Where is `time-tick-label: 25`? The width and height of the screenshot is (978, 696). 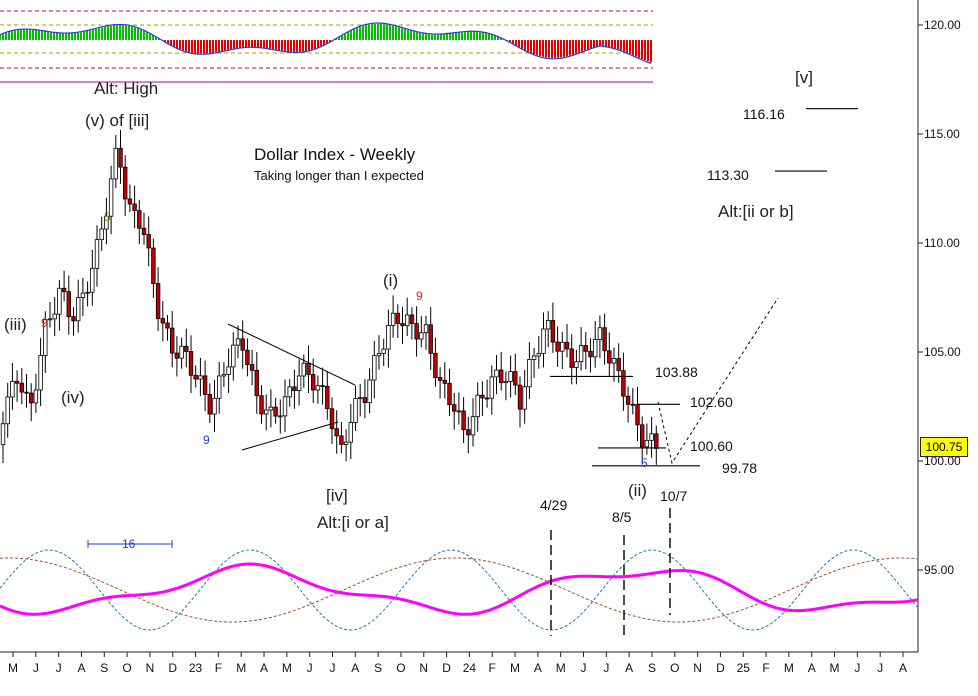
time-tick-label: 25 is located at coordinates (744, 668).